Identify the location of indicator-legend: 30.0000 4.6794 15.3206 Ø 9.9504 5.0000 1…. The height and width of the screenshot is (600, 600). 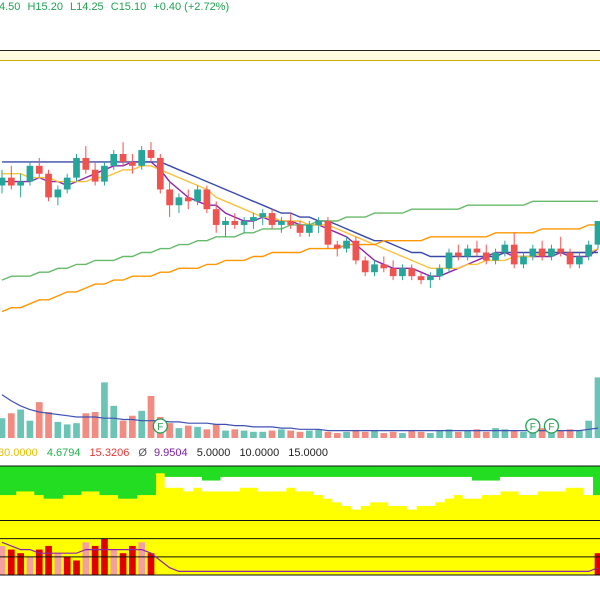
(164, 453).